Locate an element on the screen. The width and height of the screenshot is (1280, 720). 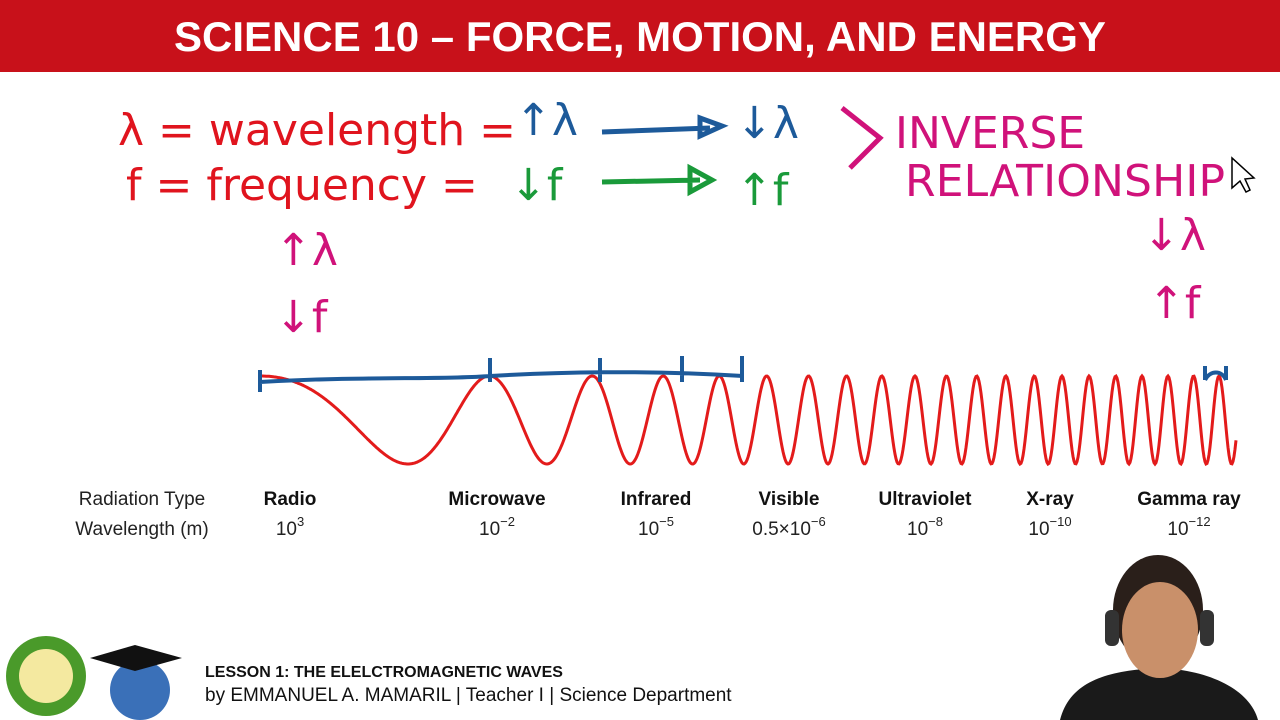
lesson: LESSON 1: THE ELELCTROMAGNETIC WAVES is located at coordinates (384, 672).